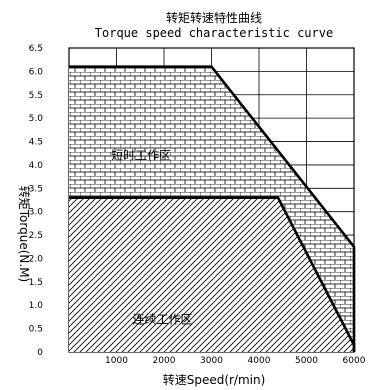  Describe the element at coordinates (40, 353) in the screenshot. I see `y-tick-label: 0` at that location.